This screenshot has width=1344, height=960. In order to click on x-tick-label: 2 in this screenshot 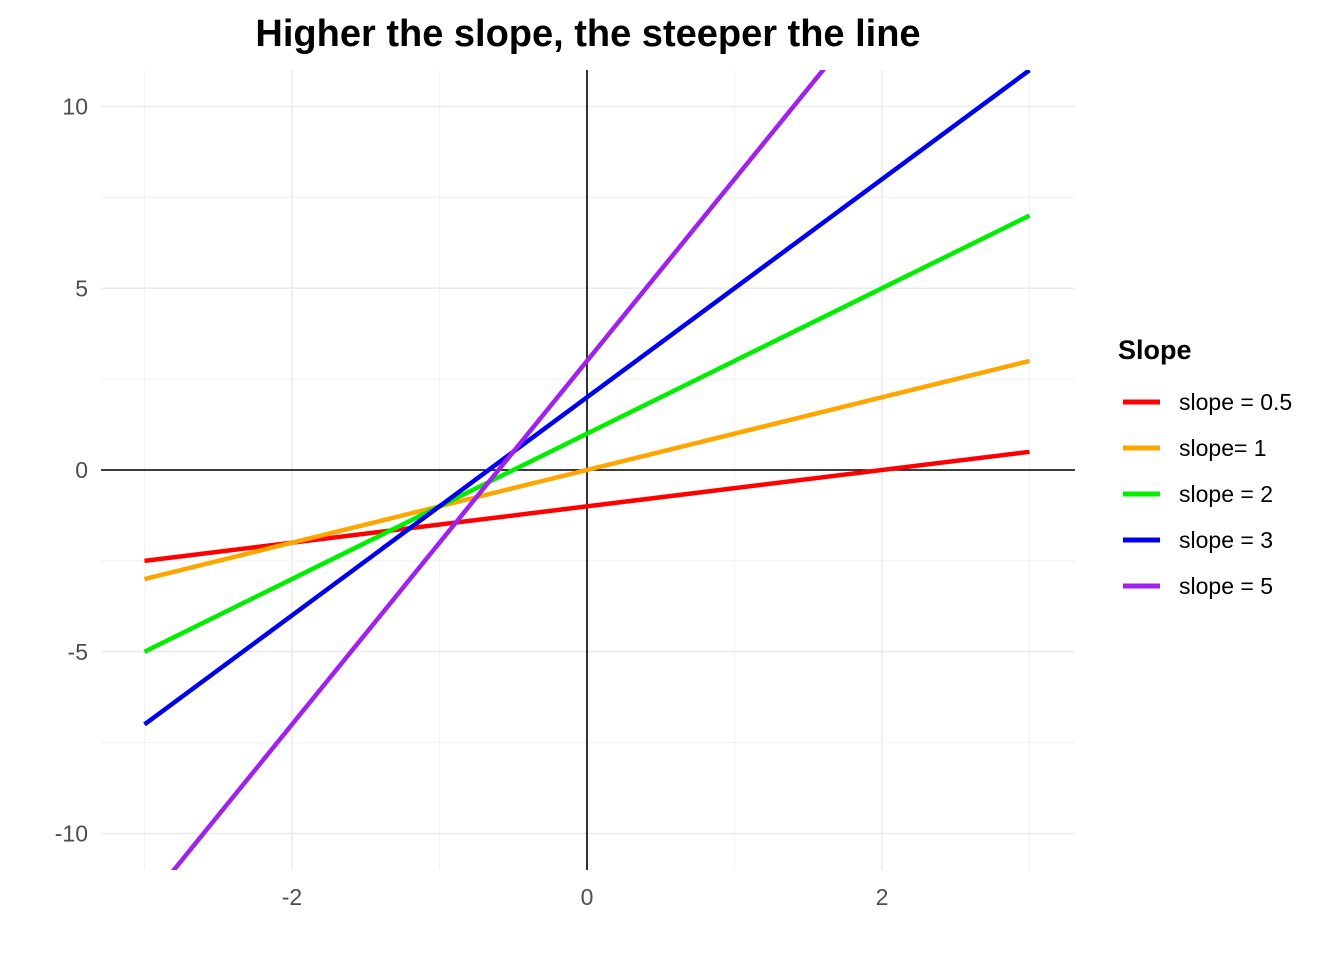, I will do `click(882, 897)`.